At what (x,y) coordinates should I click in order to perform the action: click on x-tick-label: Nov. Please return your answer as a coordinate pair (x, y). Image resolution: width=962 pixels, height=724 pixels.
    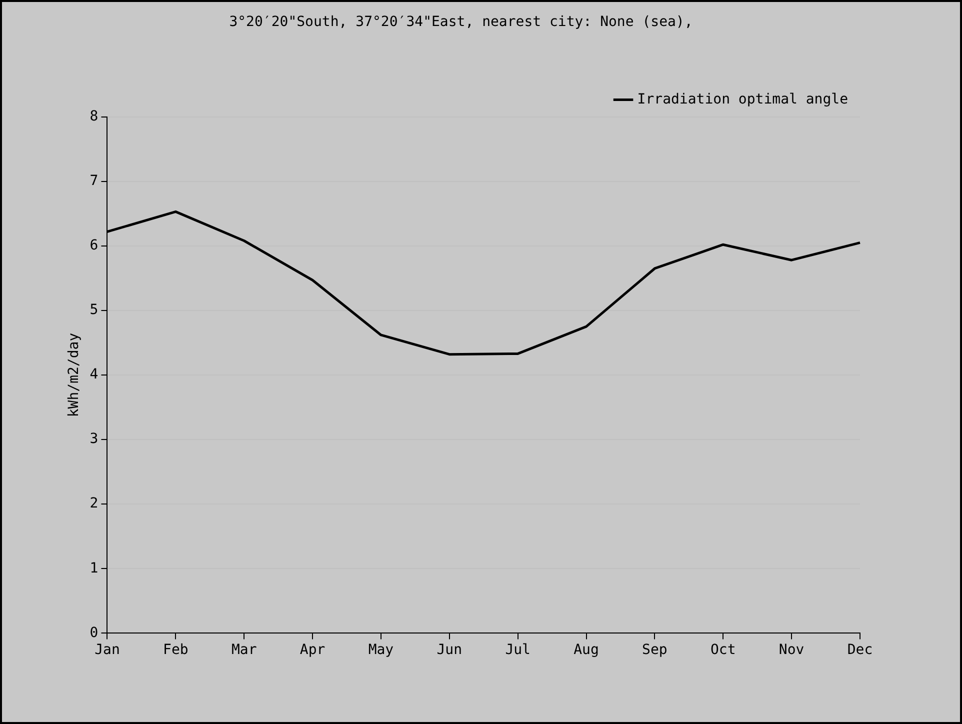
    Looking at the image, I should click on (791, 650).